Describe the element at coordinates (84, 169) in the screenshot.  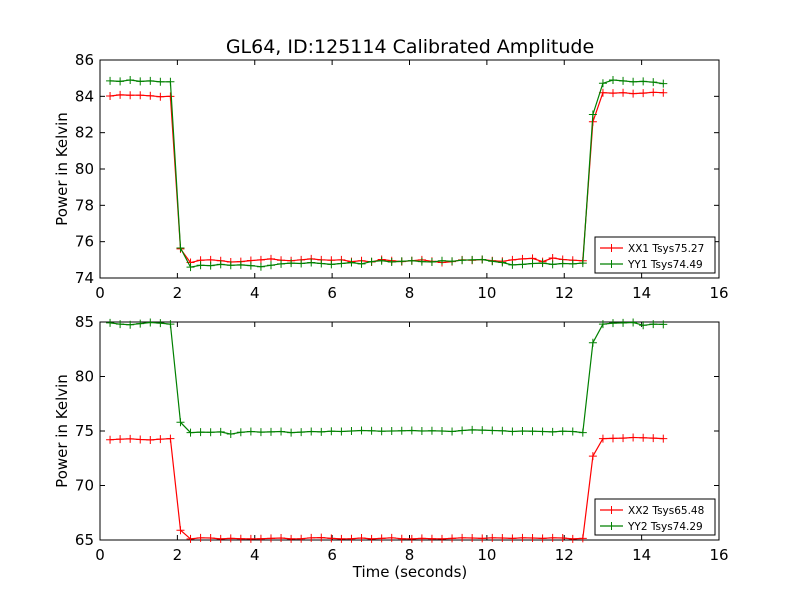
I see `top-y-tick-label: 80` at that location.